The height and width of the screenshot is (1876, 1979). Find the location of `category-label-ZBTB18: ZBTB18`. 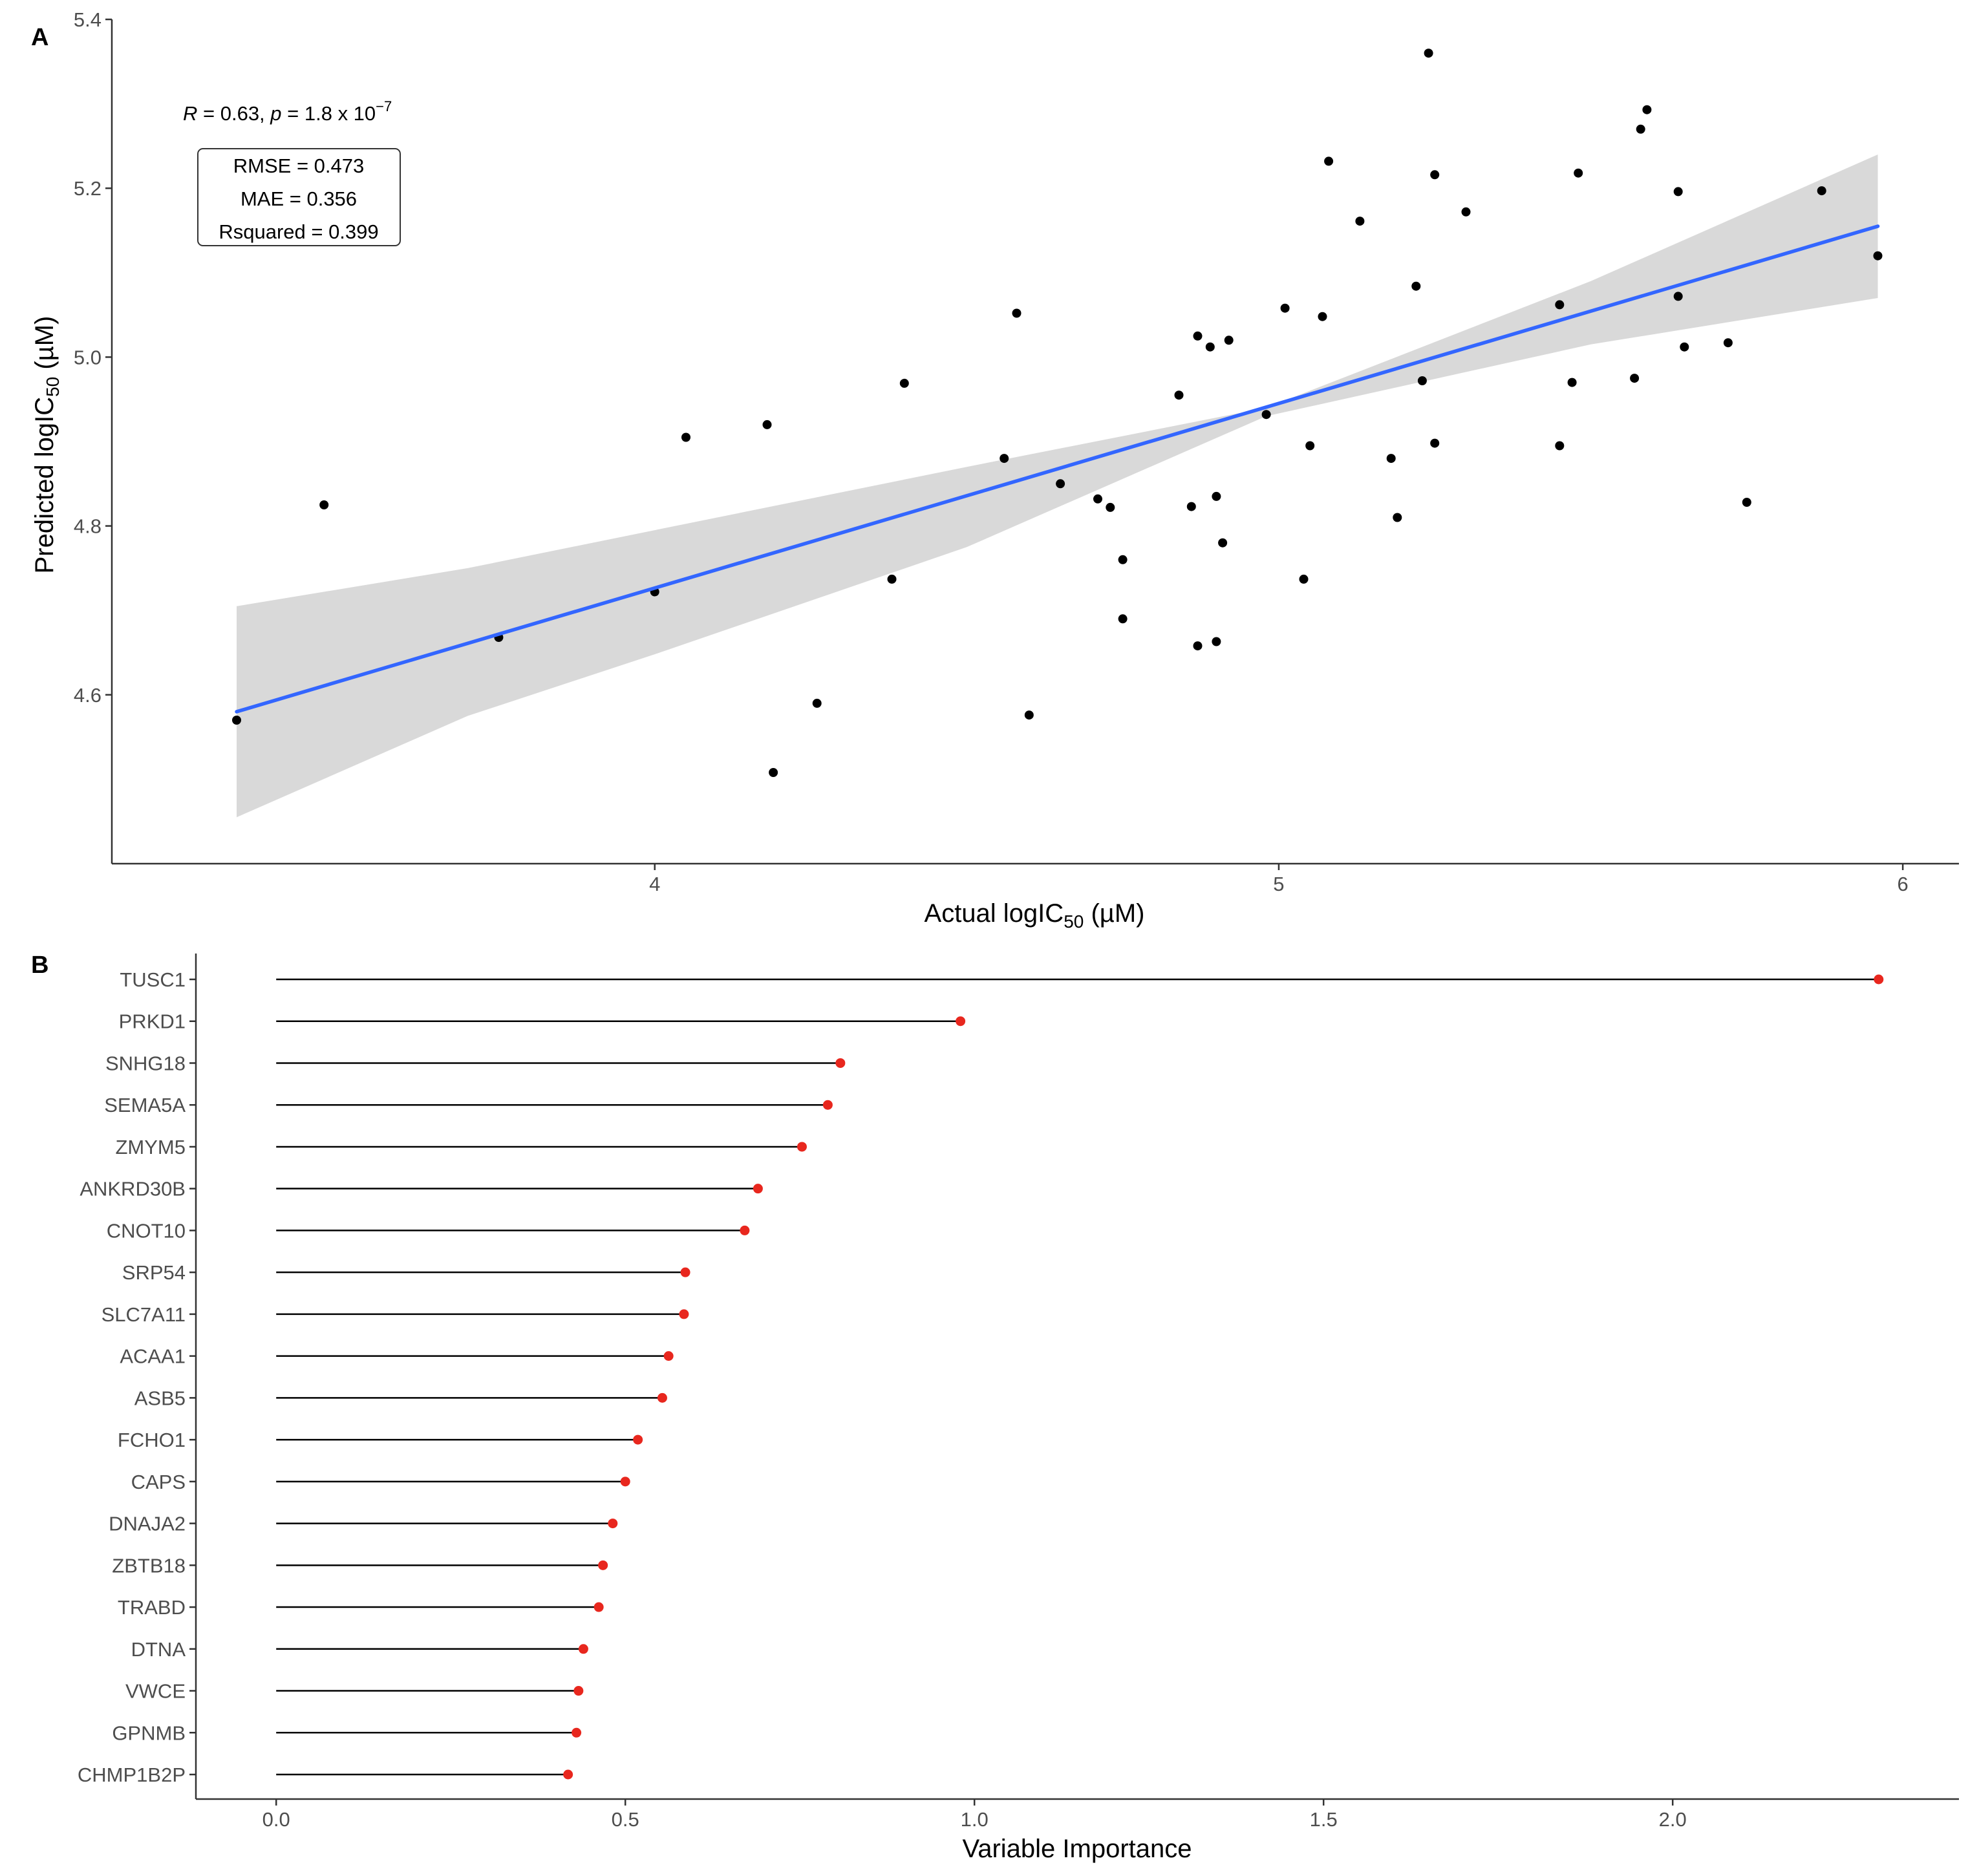

category-label-ZBTB18: ZBTB18 is located at coordinates (149, 1566).